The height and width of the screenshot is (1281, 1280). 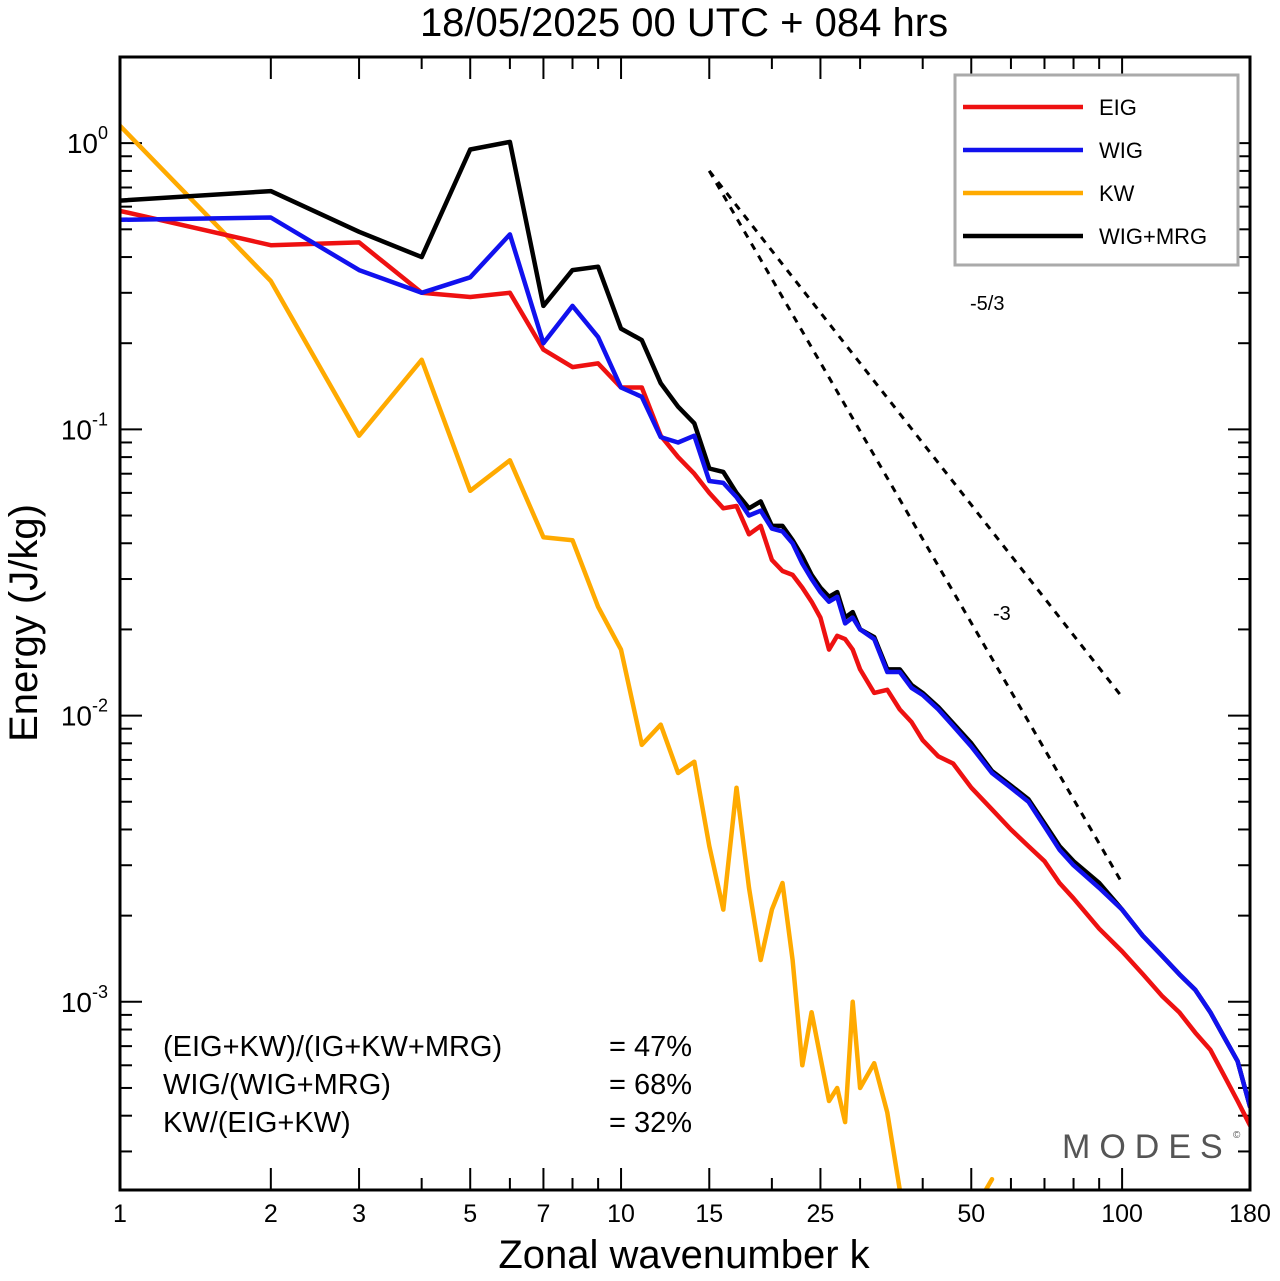 I want to click on copyright-mark: ©, so click(x=1237, y=1135).